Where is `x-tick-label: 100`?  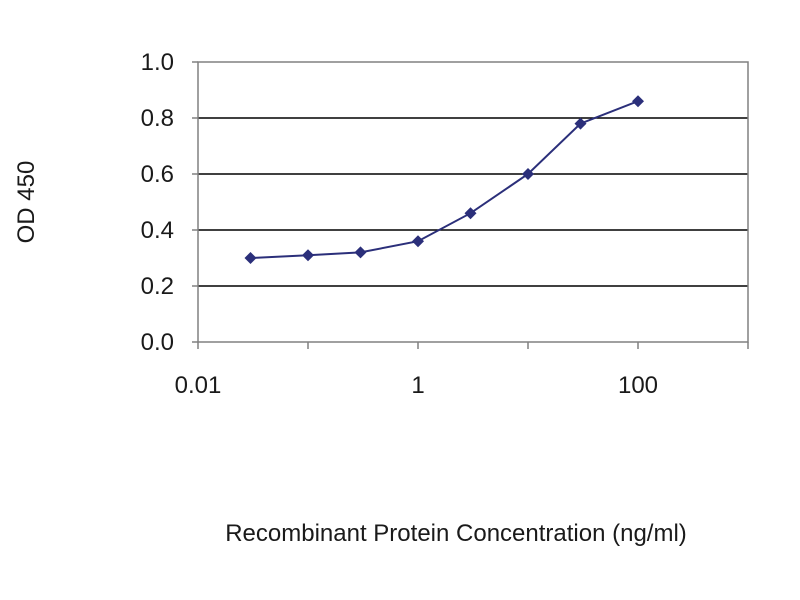 x-tick-label: 100 is located at coordinates (638, 385).